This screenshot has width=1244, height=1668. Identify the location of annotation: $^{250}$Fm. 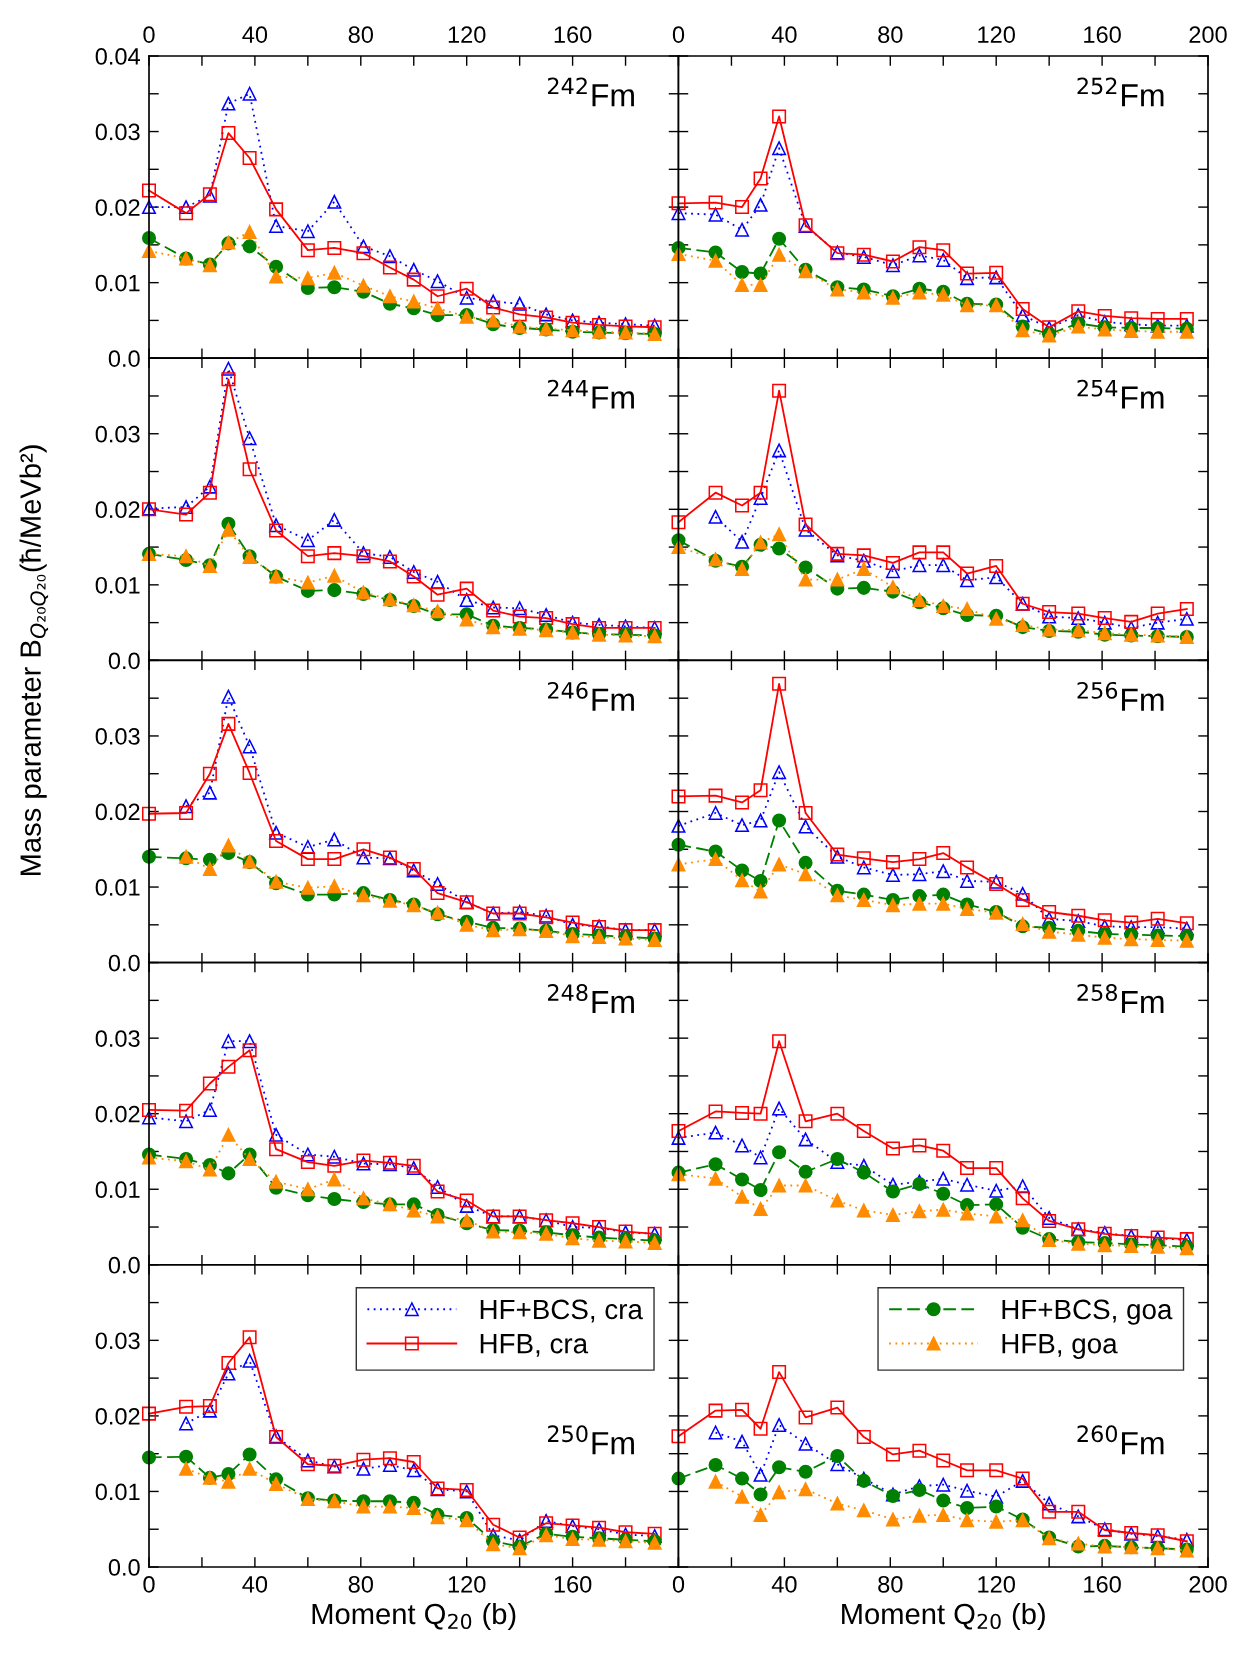
(591, 1440).